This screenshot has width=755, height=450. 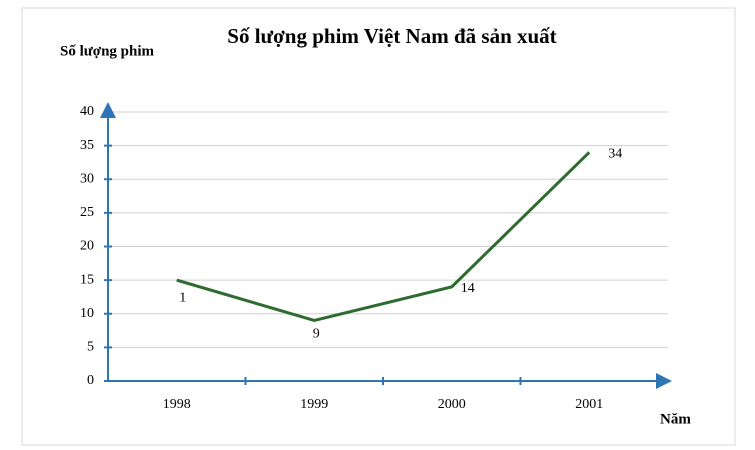 What do you see at coordinates (87, 246) in the screenshot?
I see `y-tick-label: 20` at bounding box center [87, 246].